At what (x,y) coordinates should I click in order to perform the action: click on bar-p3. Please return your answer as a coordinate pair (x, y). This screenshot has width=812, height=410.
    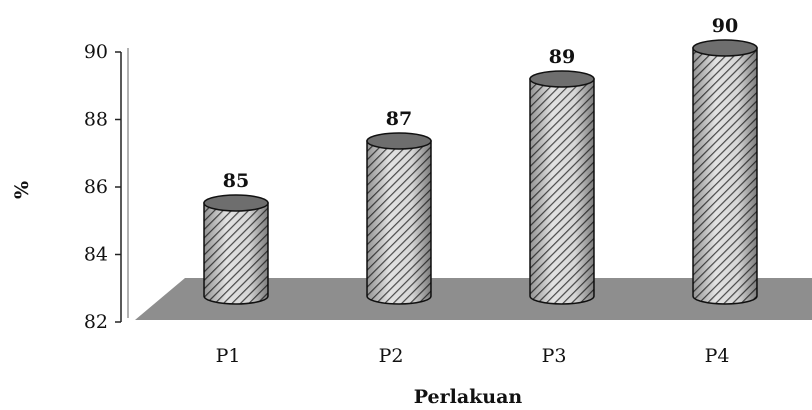
    Looking at the image, I should click on (562, 187).